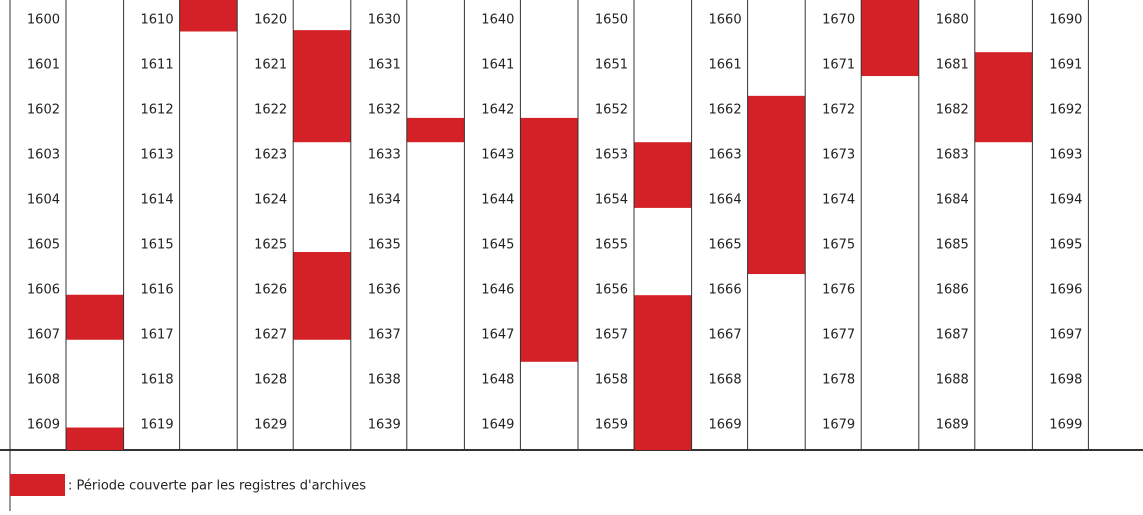 The image size is (1143, 515). What do you see at coordinates (157, 200) in the screenshot?
I see `year-label: 1614` at bounding box center [157, 200].